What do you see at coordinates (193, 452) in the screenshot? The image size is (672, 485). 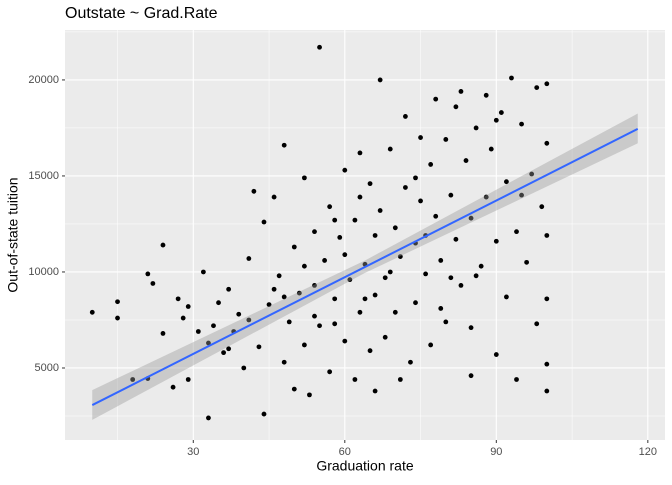 I see `x-tick-label: 30` at bounding box center [193, 452].